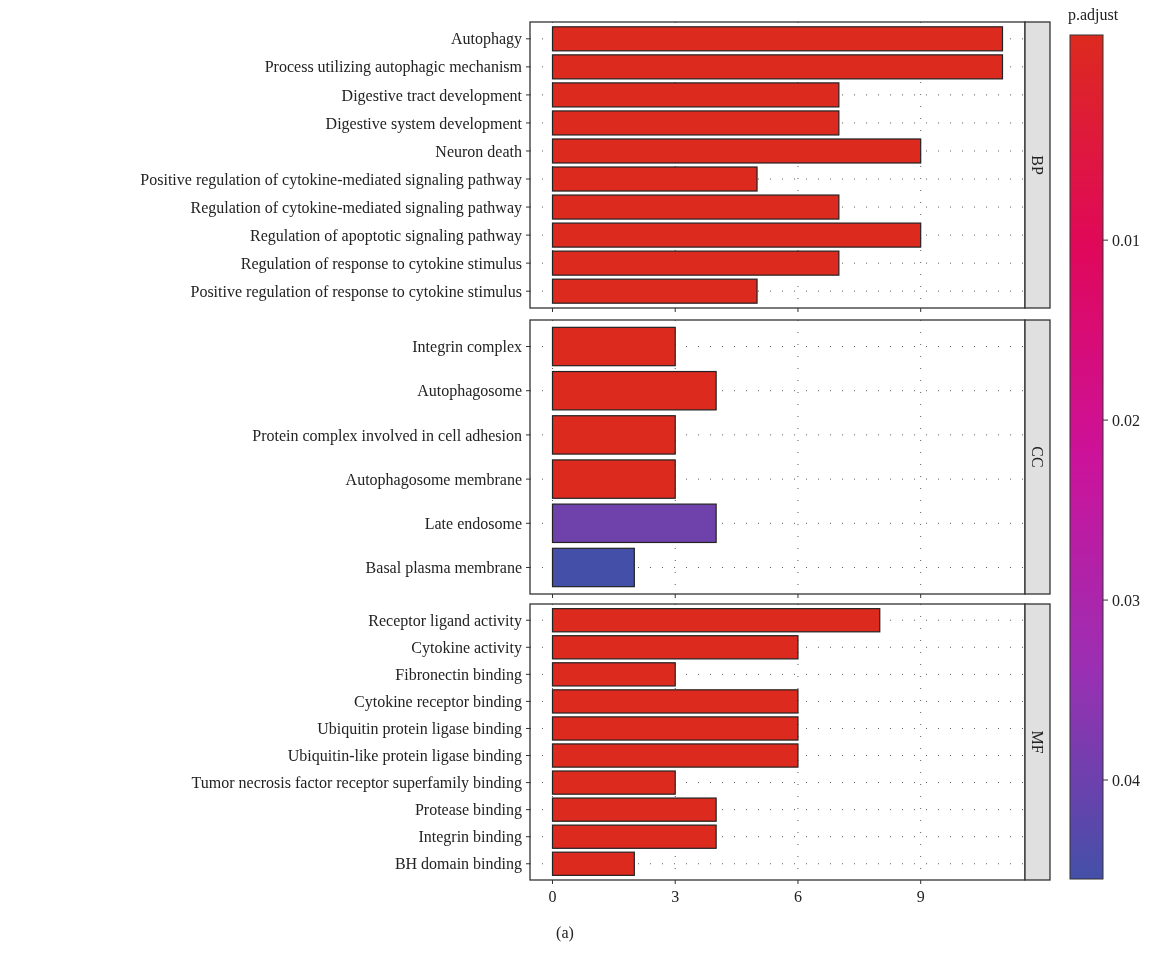 The image size is (1154, 953). Describe the element at coordinates (468, 810) in the screenshot. I see `y-tick-label: Protease binding` at that location.